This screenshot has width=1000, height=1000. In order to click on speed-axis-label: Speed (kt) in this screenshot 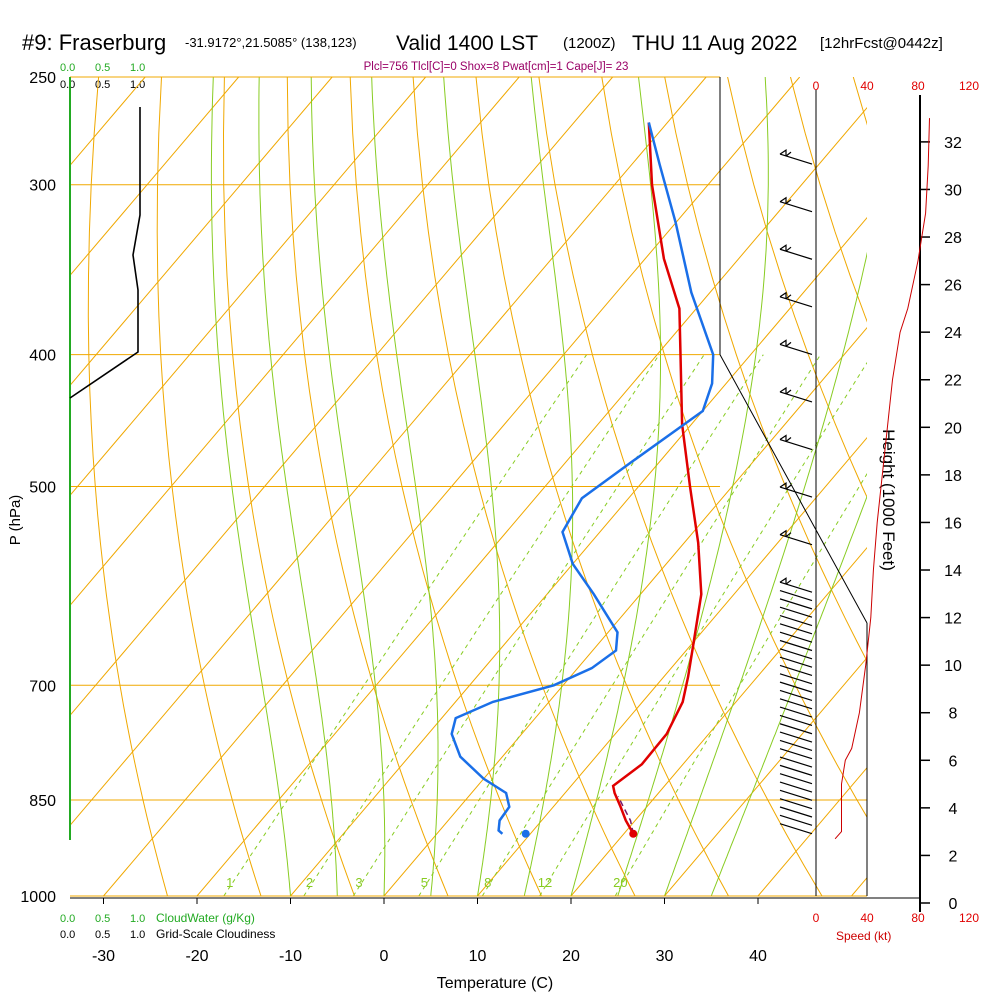, I will do `click(863, 936)`.